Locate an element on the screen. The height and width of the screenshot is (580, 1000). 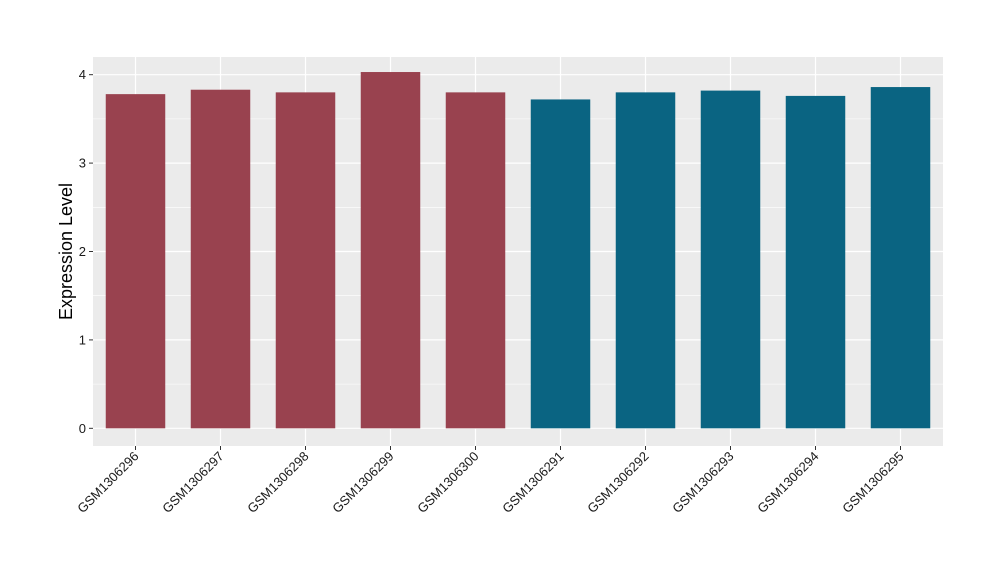
x-tick-label: GSM1306300 is located at coordinates (447, 482).